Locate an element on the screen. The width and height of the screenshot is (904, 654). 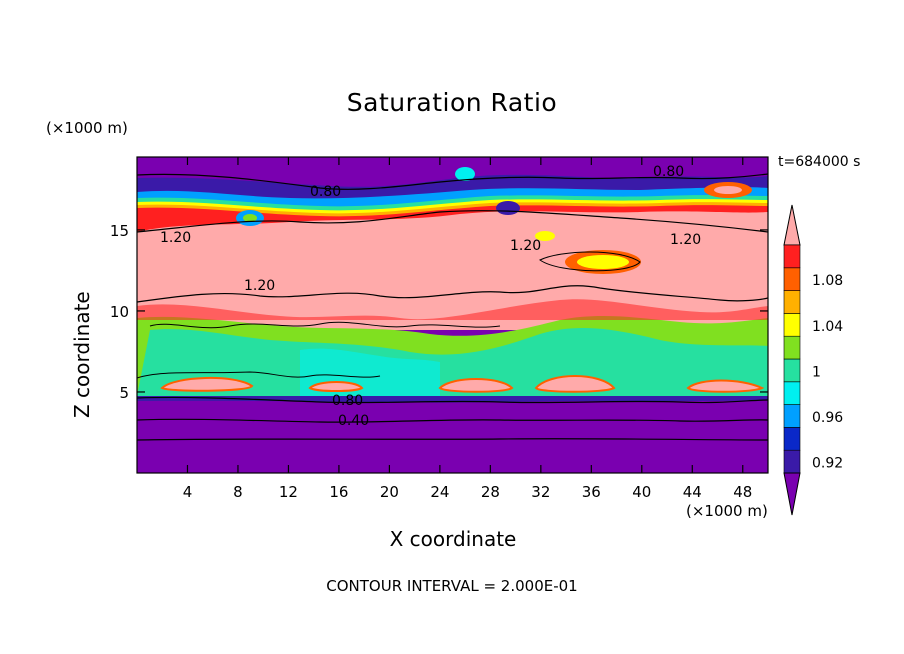
colorbar-tick-label: 1.08 is located at coordinates (827, 281).